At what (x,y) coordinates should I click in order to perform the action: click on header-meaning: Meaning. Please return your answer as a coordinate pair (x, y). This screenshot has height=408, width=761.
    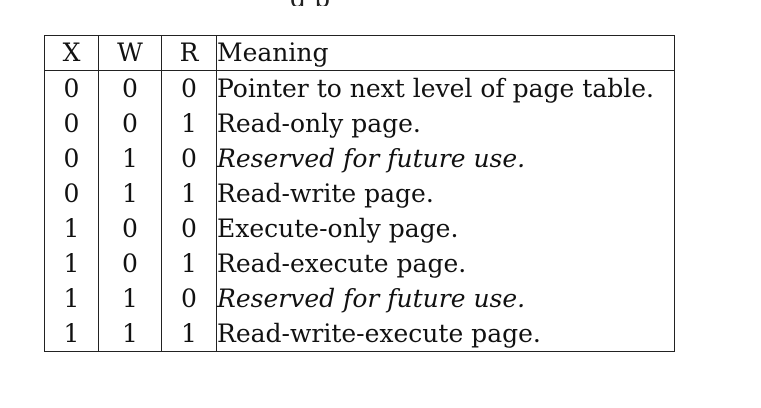
    Looking at the image, I should click on (445, 53).